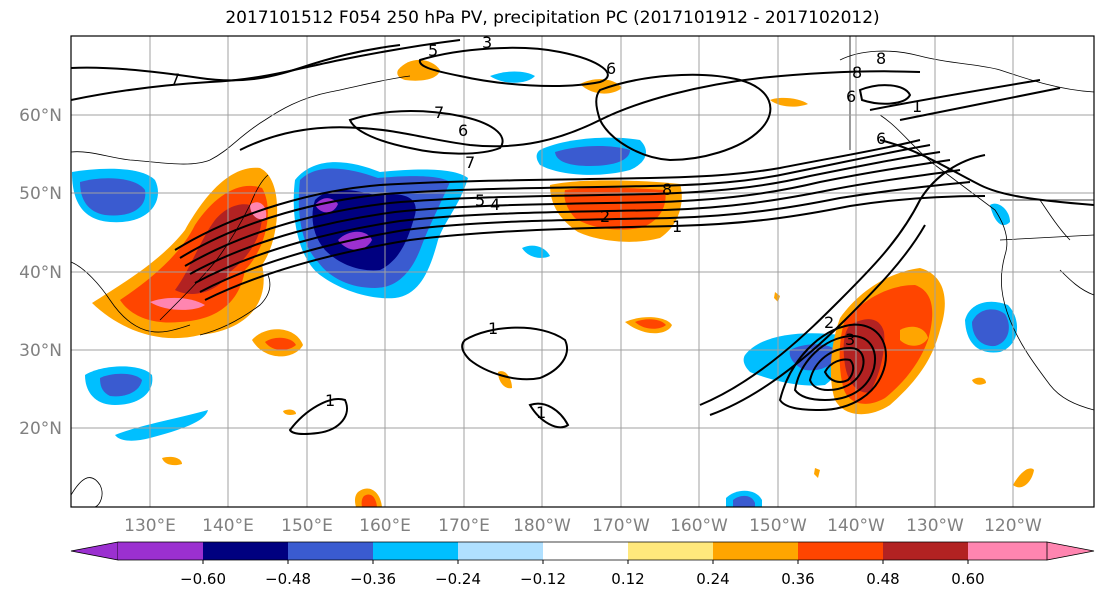  Describe the element at coordinates (288, 579) in the screenshot. I see `colorbar-tick: −0.48` at that location.